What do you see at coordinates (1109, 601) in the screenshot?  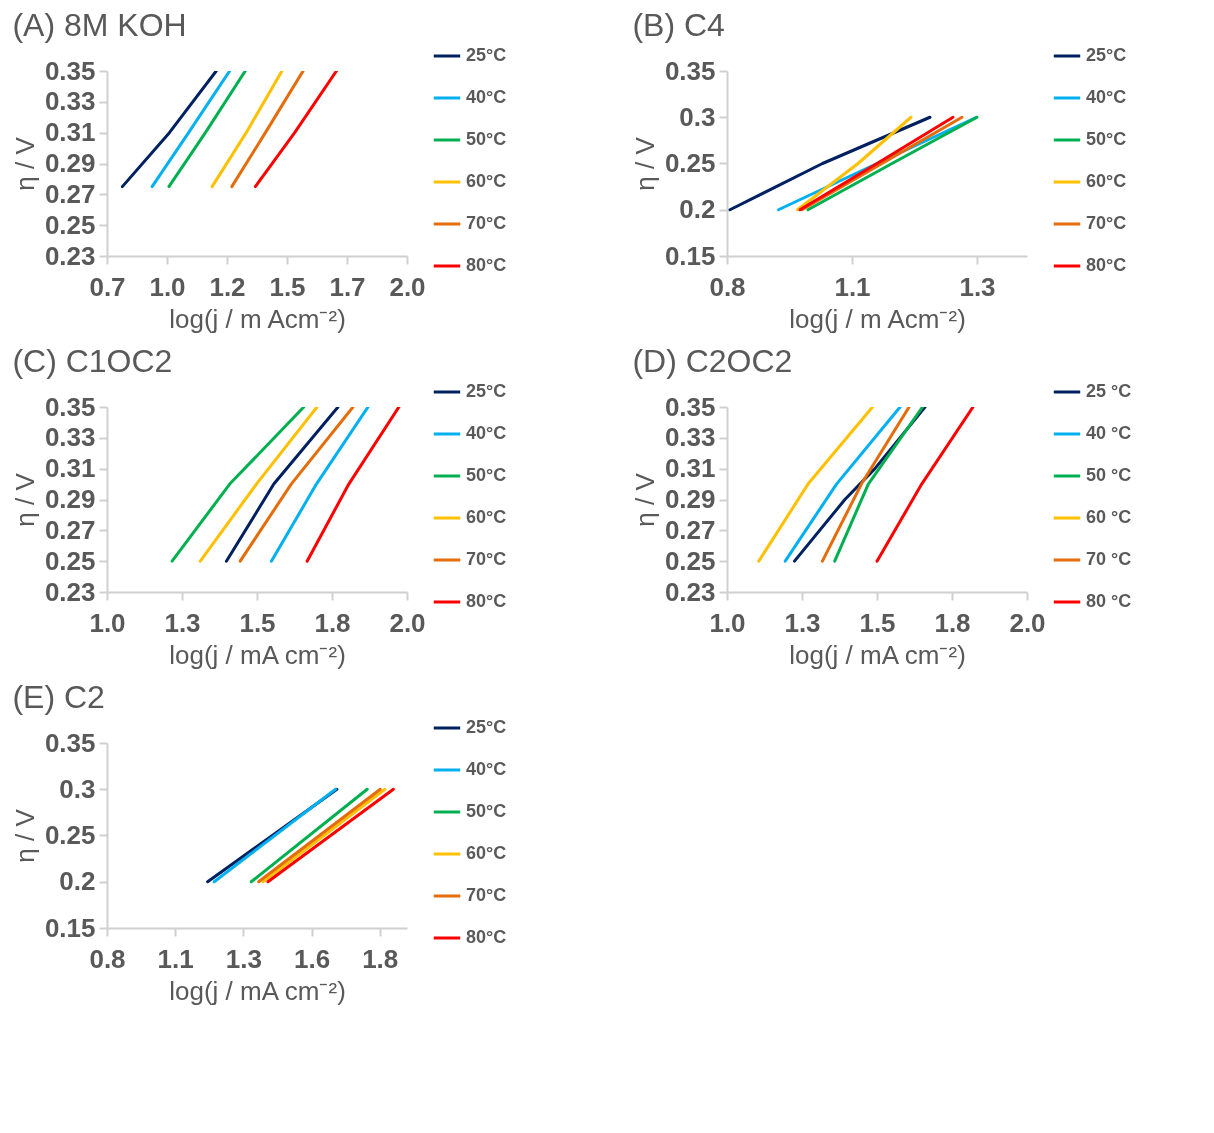 I see `legend-label: 80 °C` at bounding box center [1109, 601].